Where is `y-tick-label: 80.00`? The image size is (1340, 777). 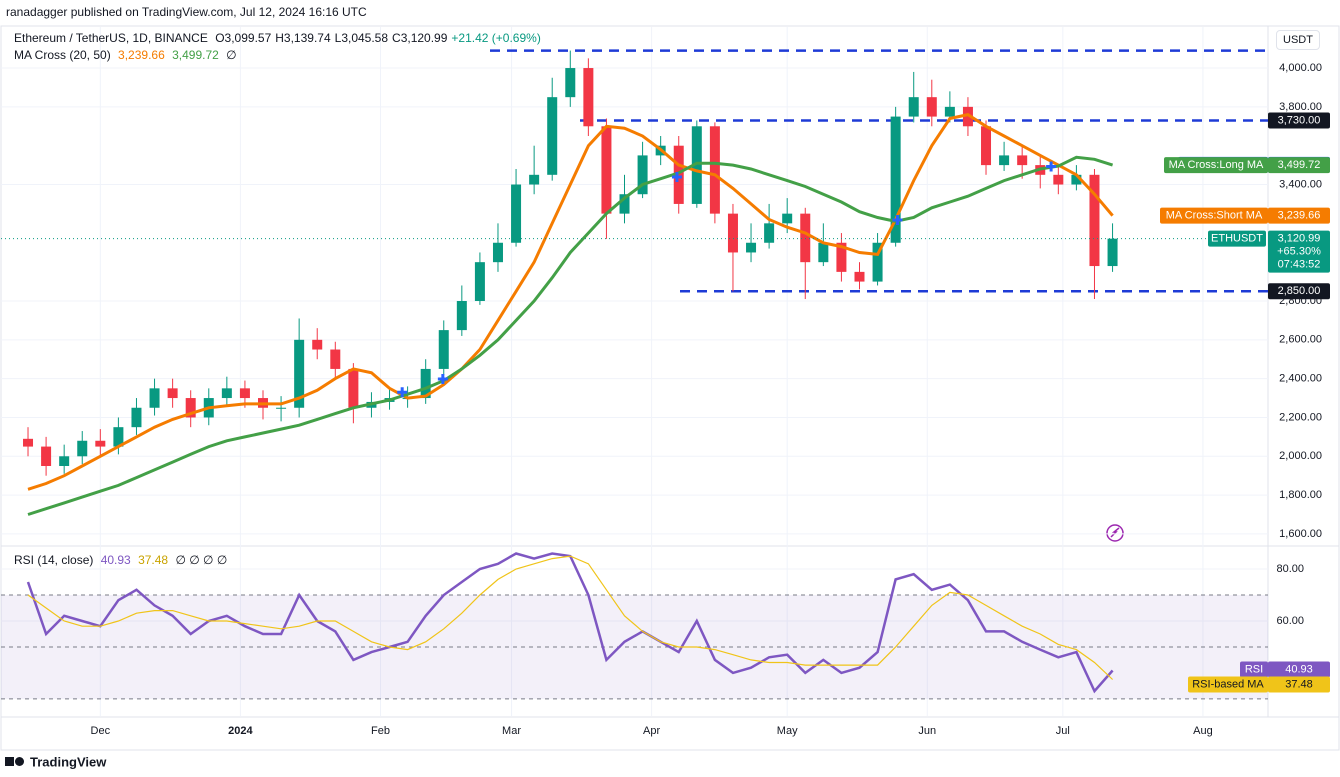 y-tick-label: 80.00 is located at coordinates (1290, 569).